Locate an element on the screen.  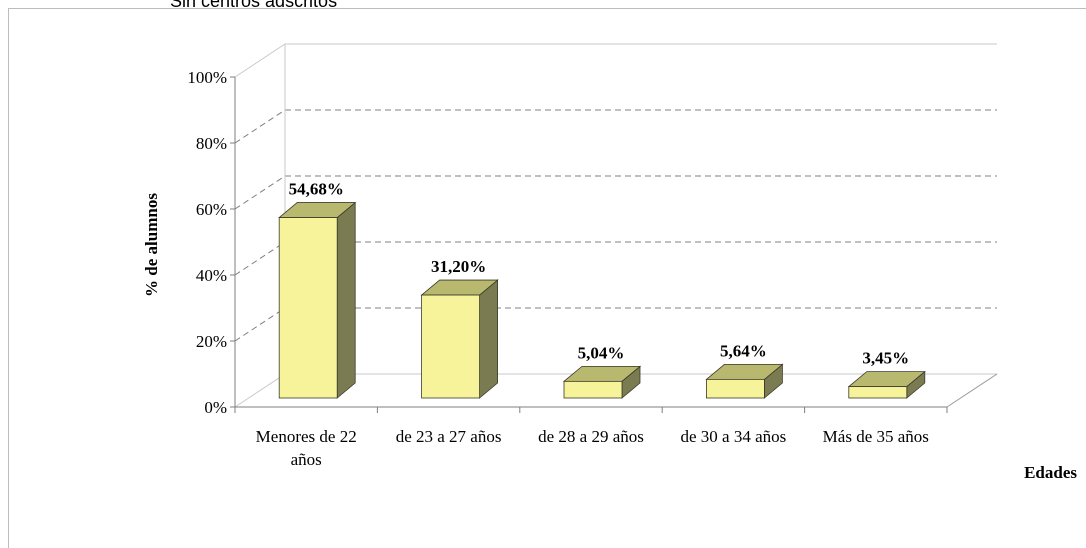
x-axis-title: Edades is located at coordinates (1050, 472).